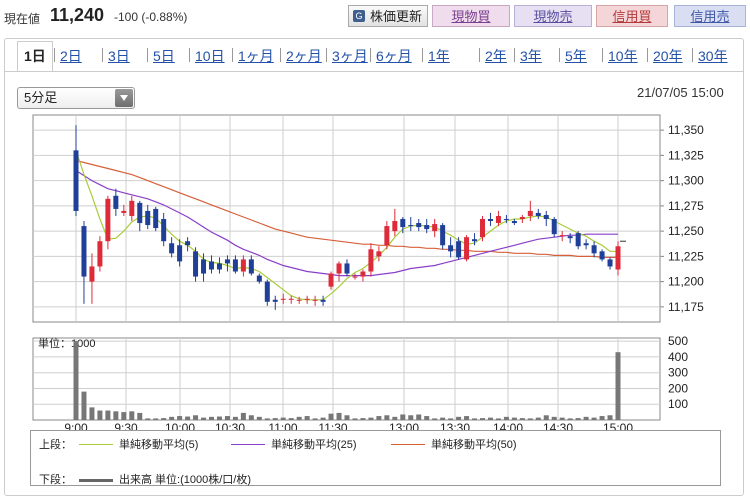  Describe the element at coordinates (553, 16) in the screenshot. I see `genbutsu-sell-button: 現物売` at that location.